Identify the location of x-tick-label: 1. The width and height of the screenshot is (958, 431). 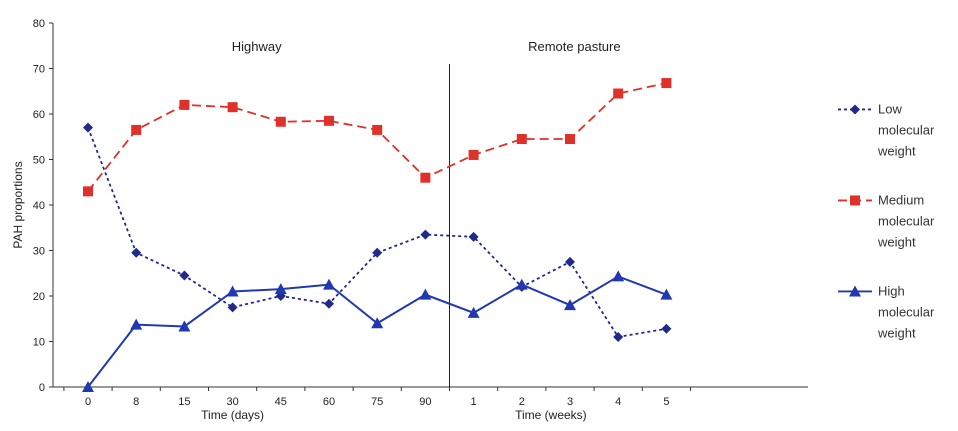
(474, 402).